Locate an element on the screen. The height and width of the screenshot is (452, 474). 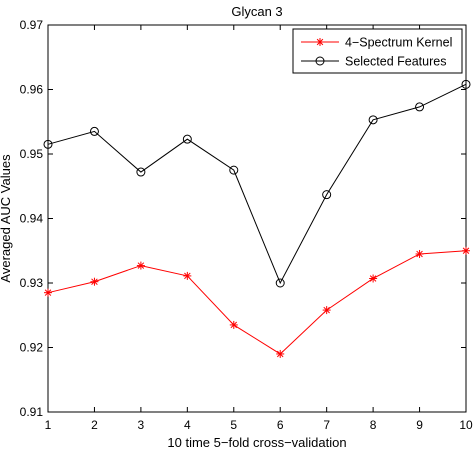
x-tick-label: 10 is located at coordinates (466, 425).